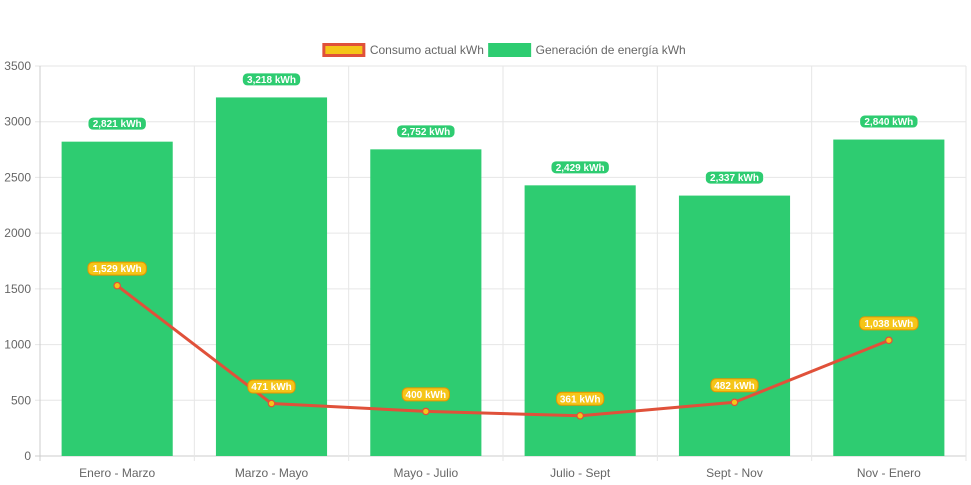  I want to click on generation-data-label-text: 2,840 kWh, so click(888, 122).